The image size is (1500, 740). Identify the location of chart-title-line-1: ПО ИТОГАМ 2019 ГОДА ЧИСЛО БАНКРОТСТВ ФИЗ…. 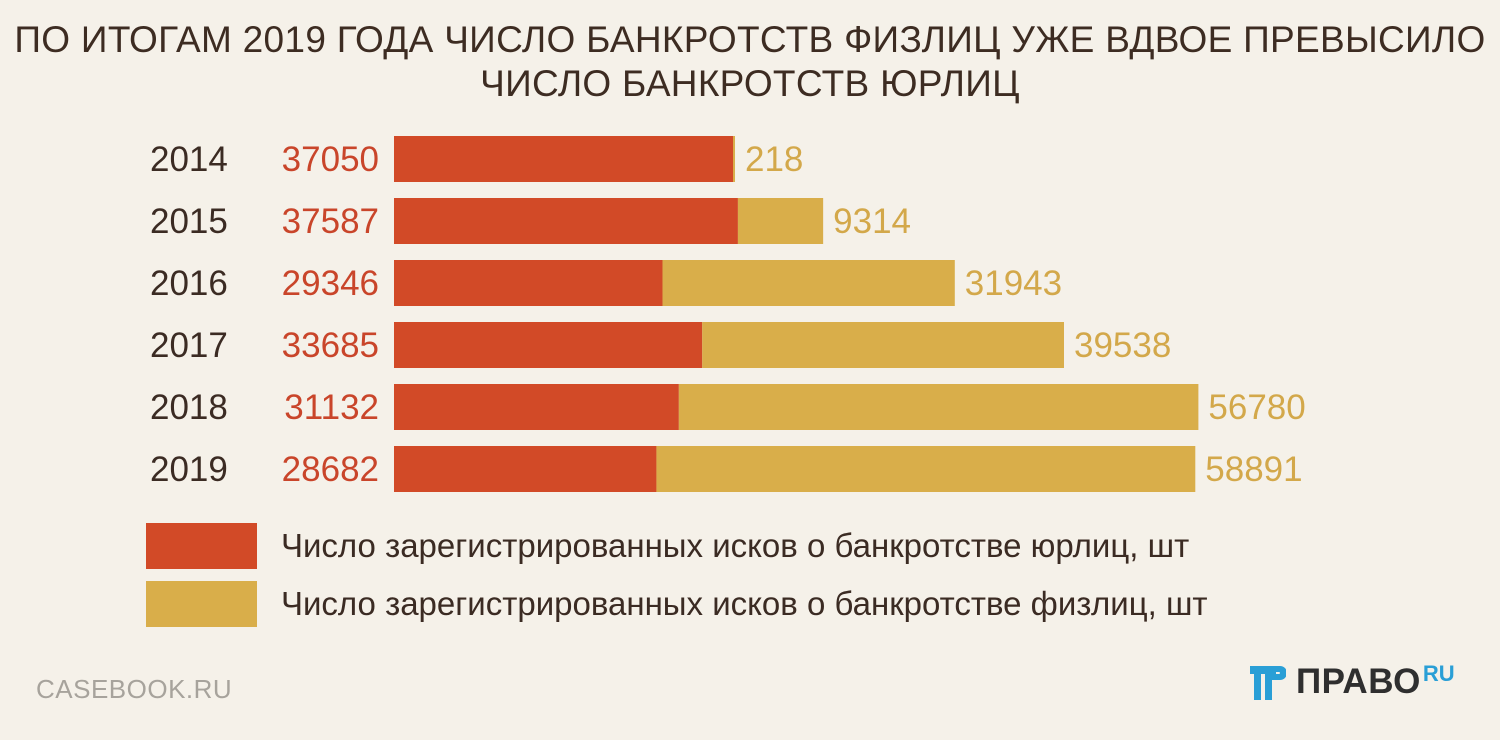
(750, 39).